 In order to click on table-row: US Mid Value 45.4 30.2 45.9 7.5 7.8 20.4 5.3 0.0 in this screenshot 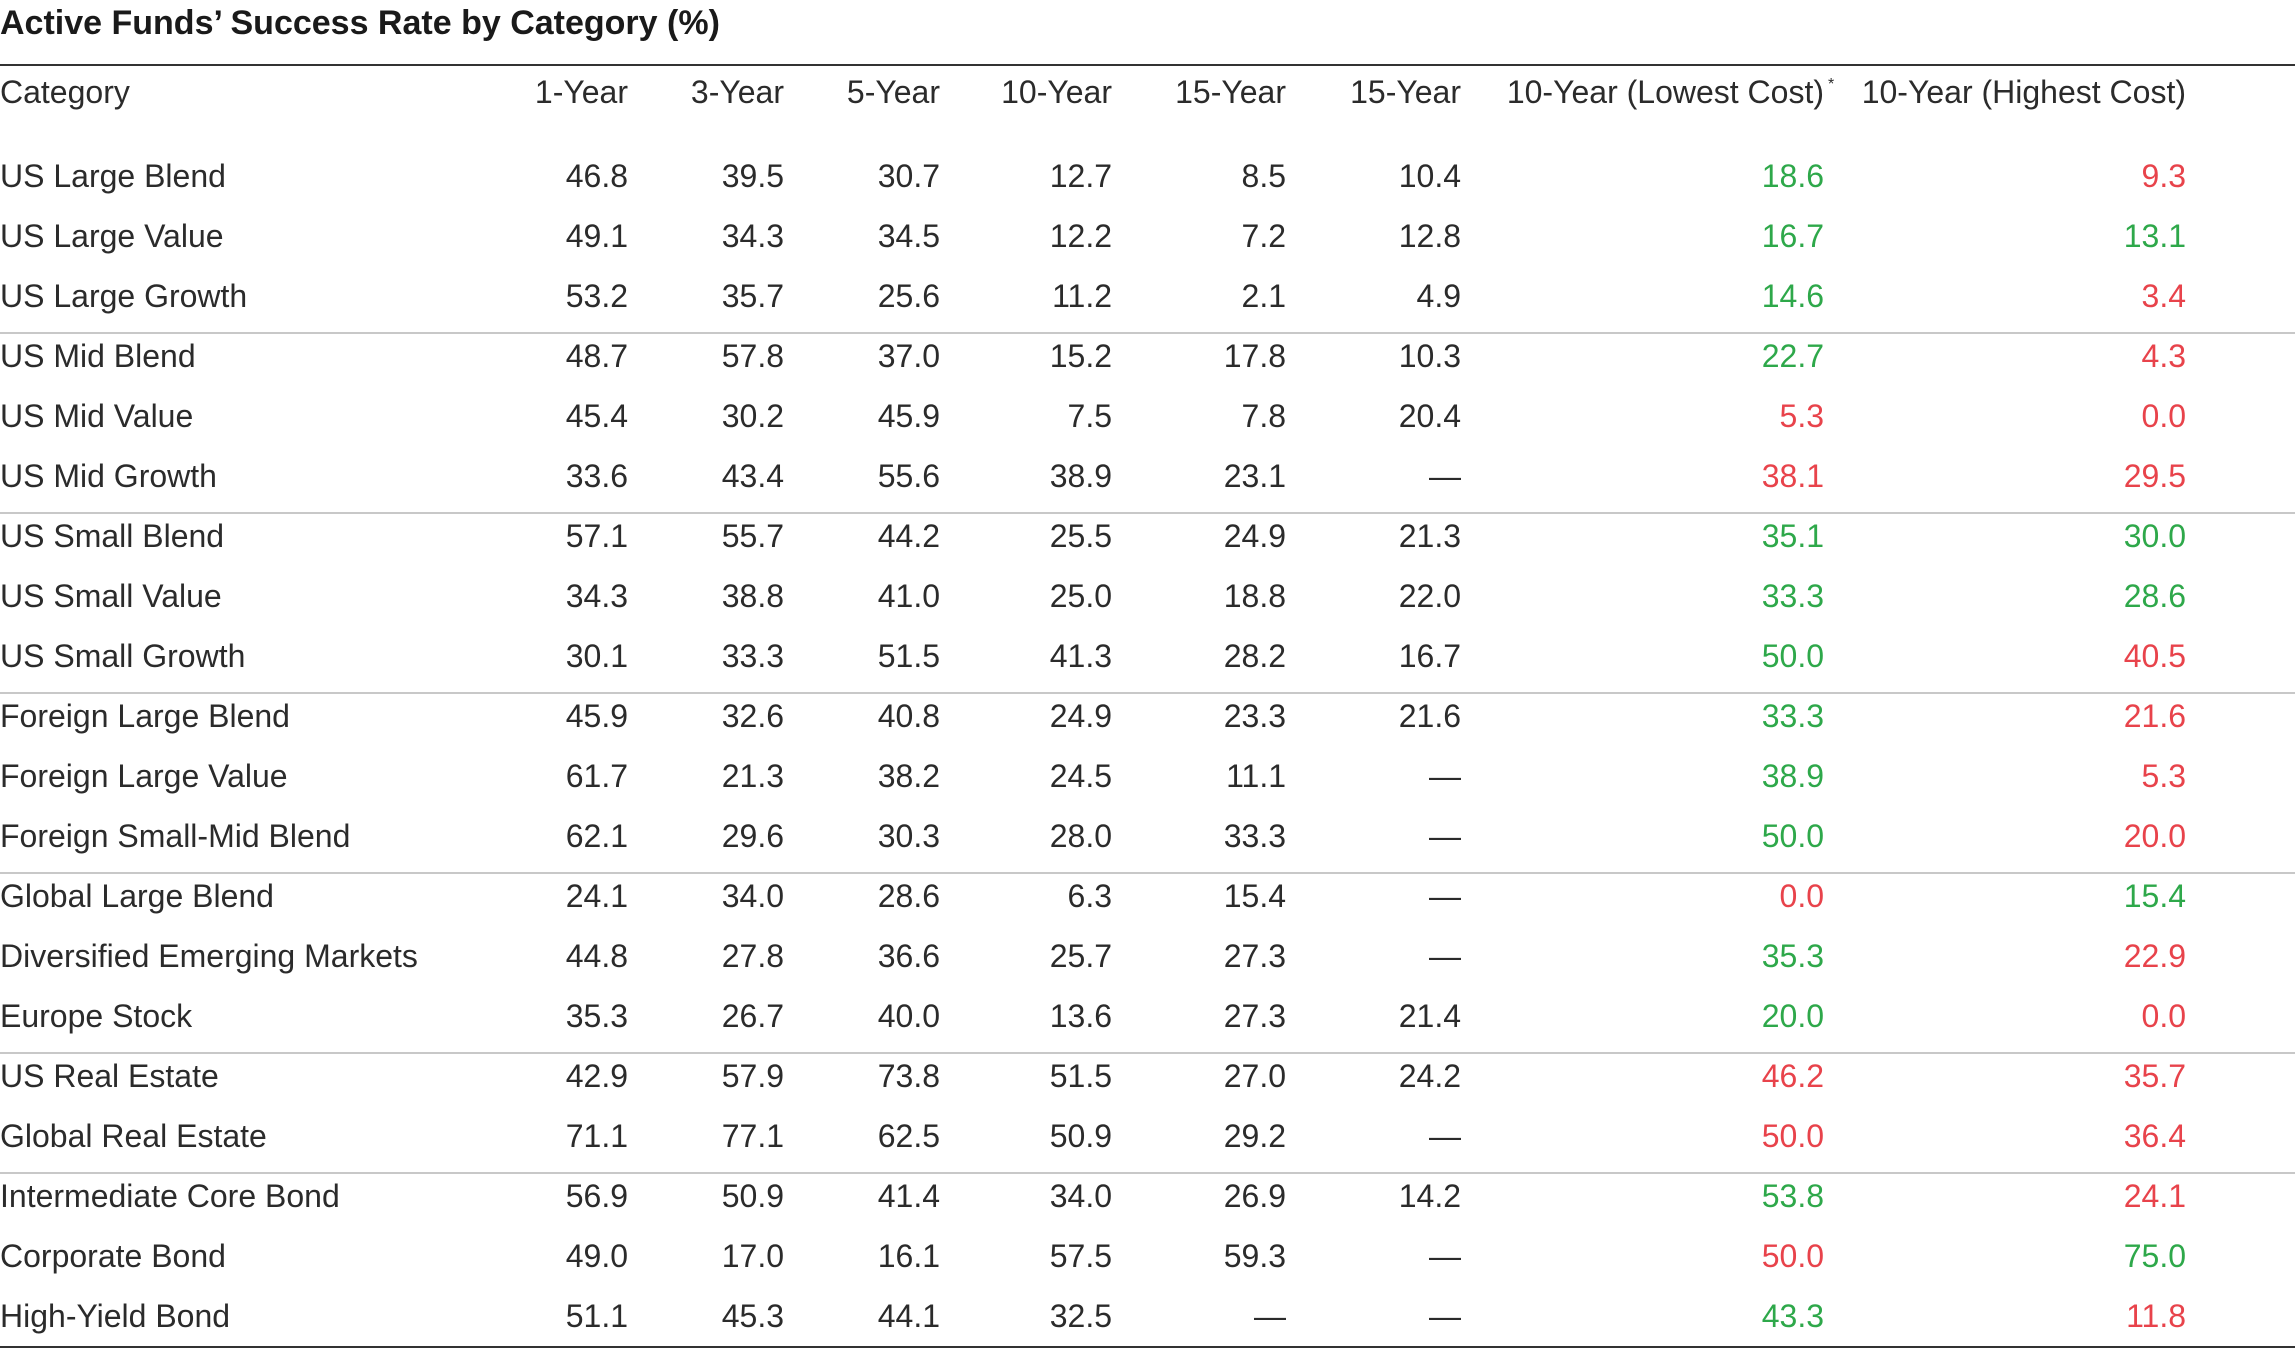, I will do `click(1093, 416)`.